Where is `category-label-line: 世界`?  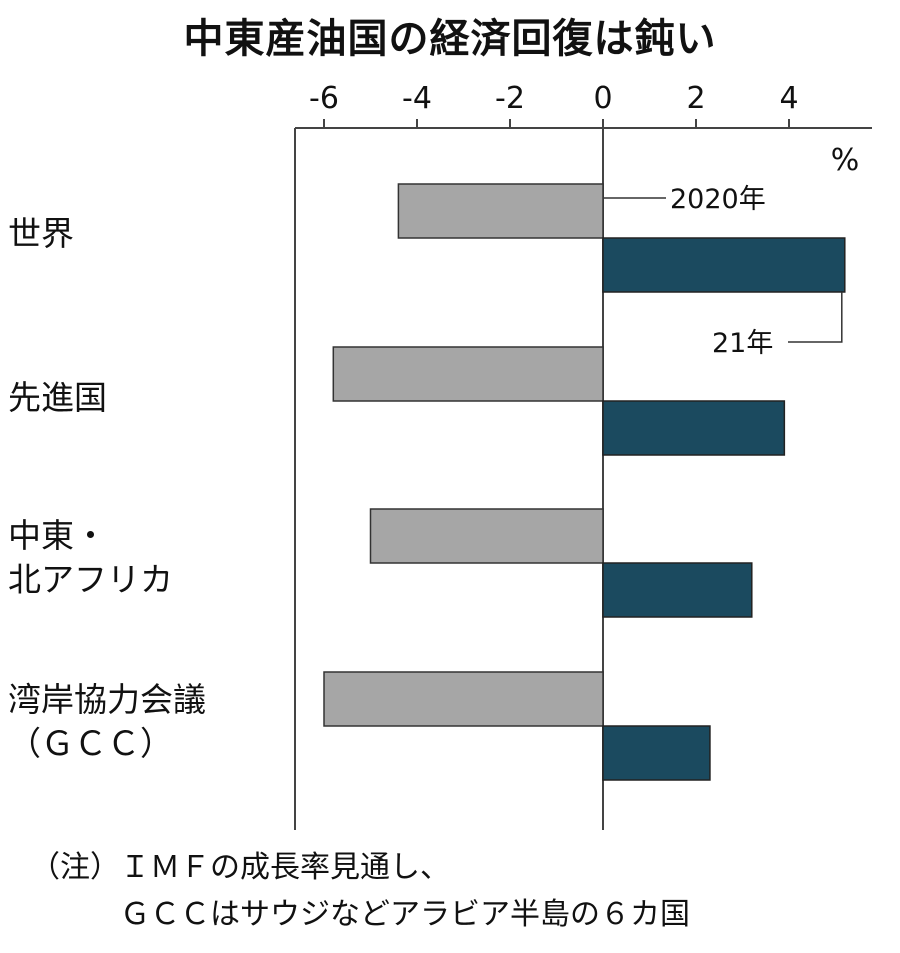 category-label-line: 世界 is located at coordinates (41, 233).